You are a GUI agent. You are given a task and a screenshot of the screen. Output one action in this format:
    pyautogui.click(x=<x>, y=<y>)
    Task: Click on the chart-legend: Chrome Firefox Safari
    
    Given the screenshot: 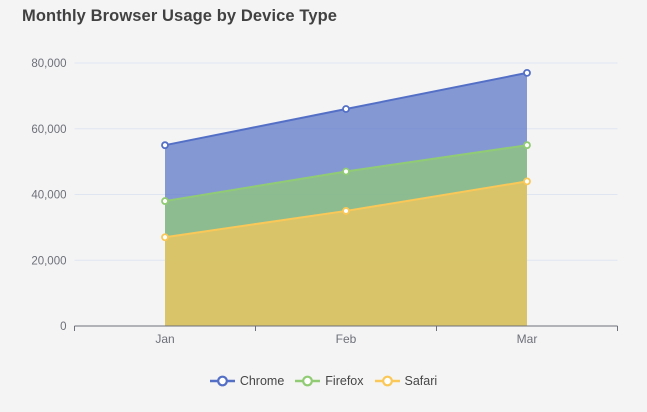 What is the action you would take?
    pyautogui.click(x=323, y=381)
    